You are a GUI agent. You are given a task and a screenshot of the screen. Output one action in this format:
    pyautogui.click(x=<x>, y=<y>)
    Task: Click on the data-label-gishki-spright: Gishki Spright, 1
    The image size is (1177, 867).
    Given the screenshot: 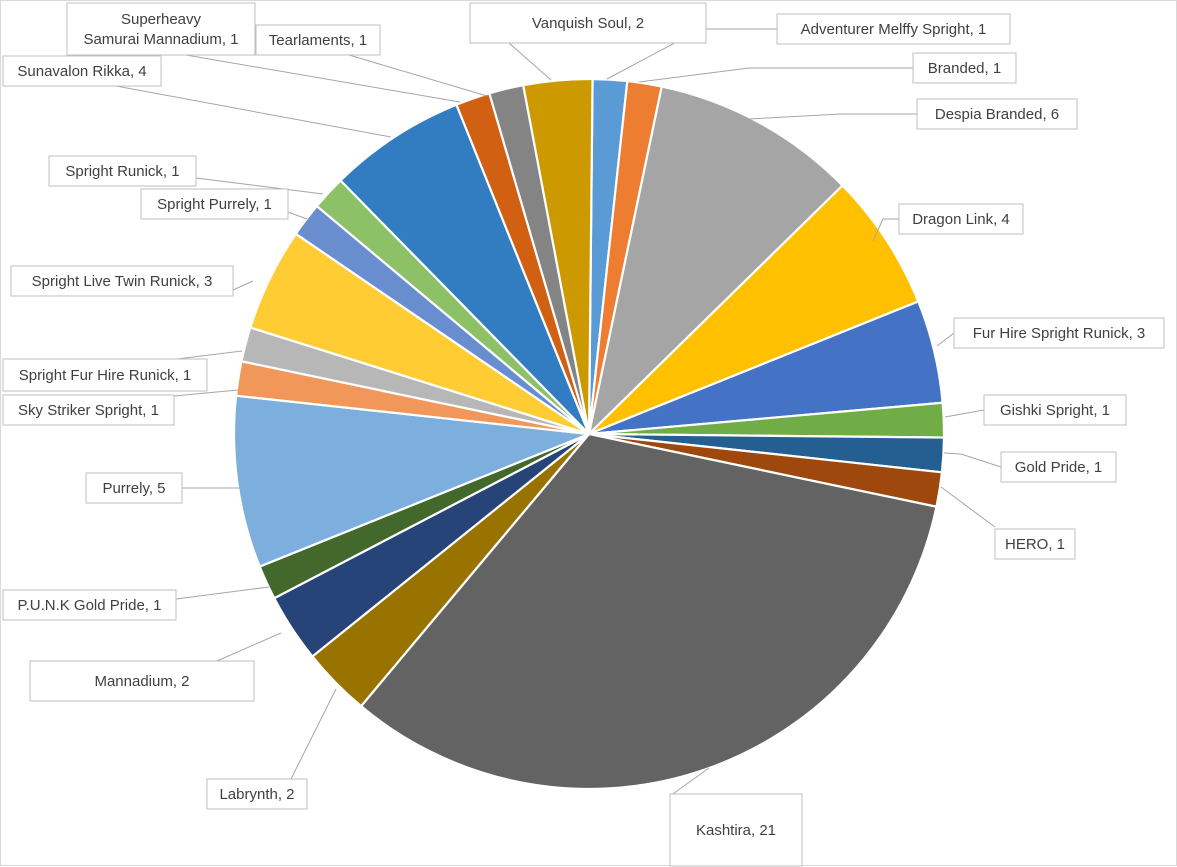 What is the action you would take?
    pyautogui.click(x=1055, y=410)
    